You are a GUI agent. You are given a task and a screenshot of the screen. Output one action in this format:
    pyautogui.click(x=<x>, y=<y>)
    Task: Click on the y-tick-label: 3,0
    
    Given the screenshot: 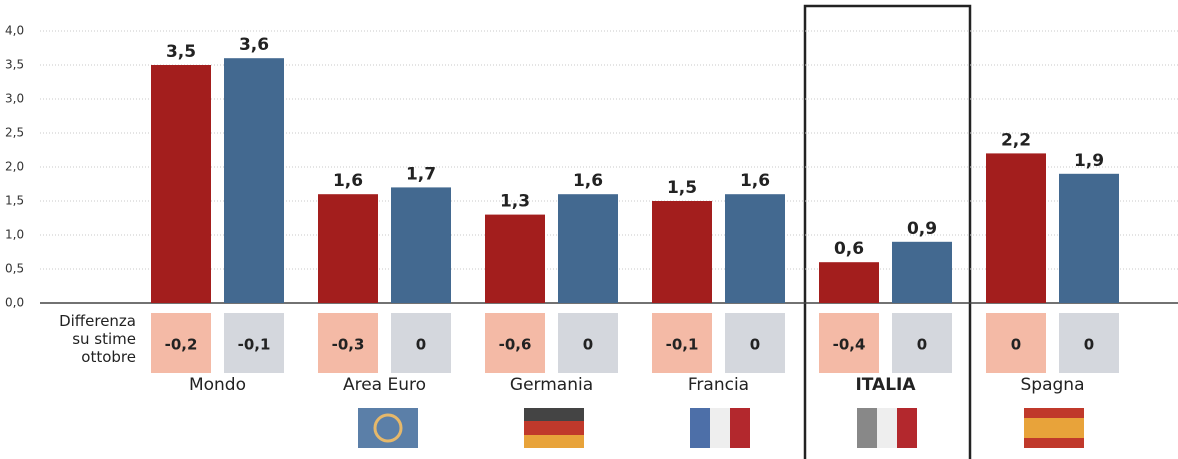 What is the action you would take?
    pyautogui.click(x=14, y=99)
    